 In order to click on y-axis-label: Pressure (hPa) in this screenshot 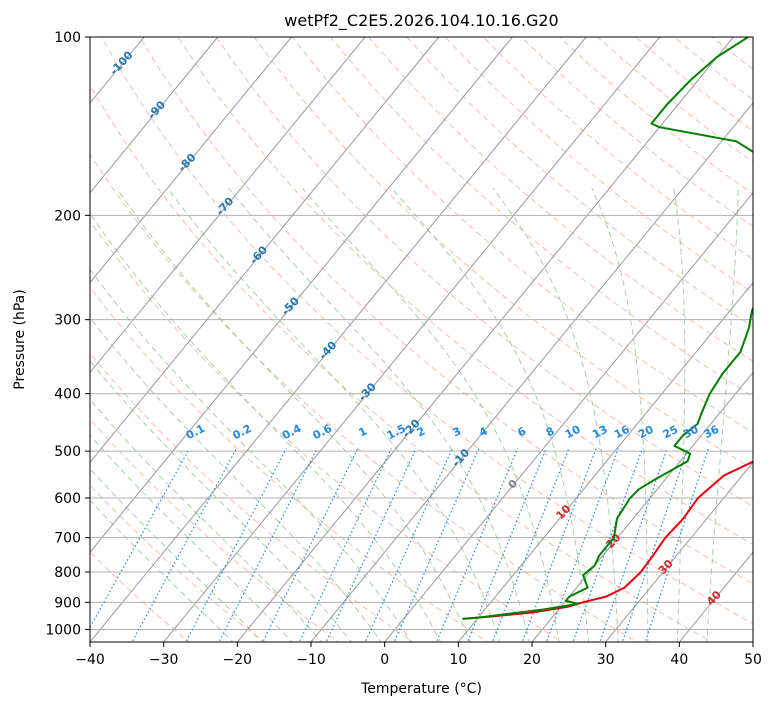, I will do `click(20, 339)`.